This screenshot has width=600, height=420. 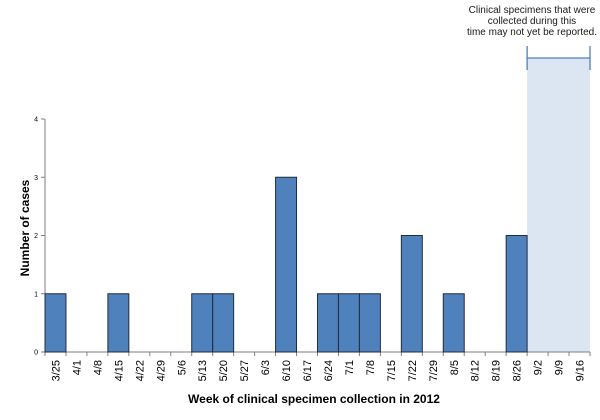 What do you see at coordinates (287, 370) in the screenshot?
I see `x-tick-label: 6/10` at bounding box center [287, 370].